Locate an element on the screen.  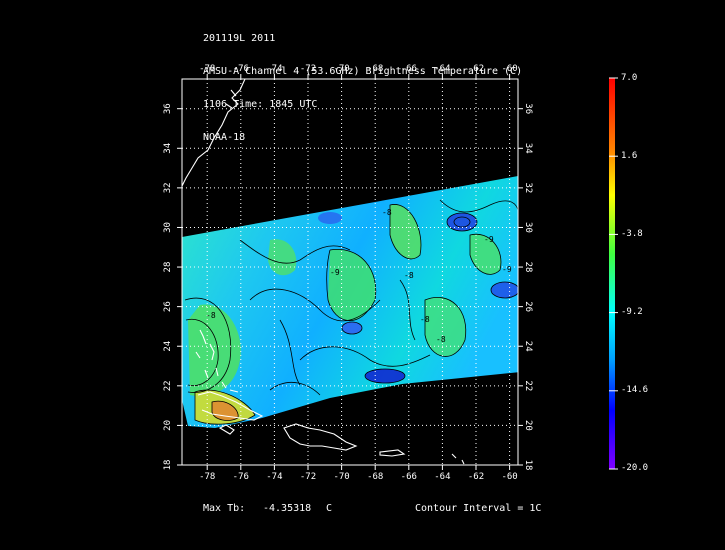
colorbar-label: -14.6 is located at coordinates (635, 390).